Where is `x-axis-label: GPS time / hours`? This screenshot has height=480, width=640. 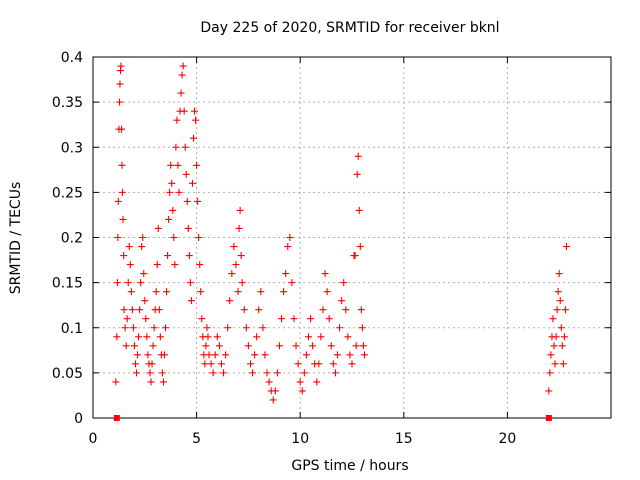
x-axis-label: GPS time / hours is located at coordinates (349, 466).